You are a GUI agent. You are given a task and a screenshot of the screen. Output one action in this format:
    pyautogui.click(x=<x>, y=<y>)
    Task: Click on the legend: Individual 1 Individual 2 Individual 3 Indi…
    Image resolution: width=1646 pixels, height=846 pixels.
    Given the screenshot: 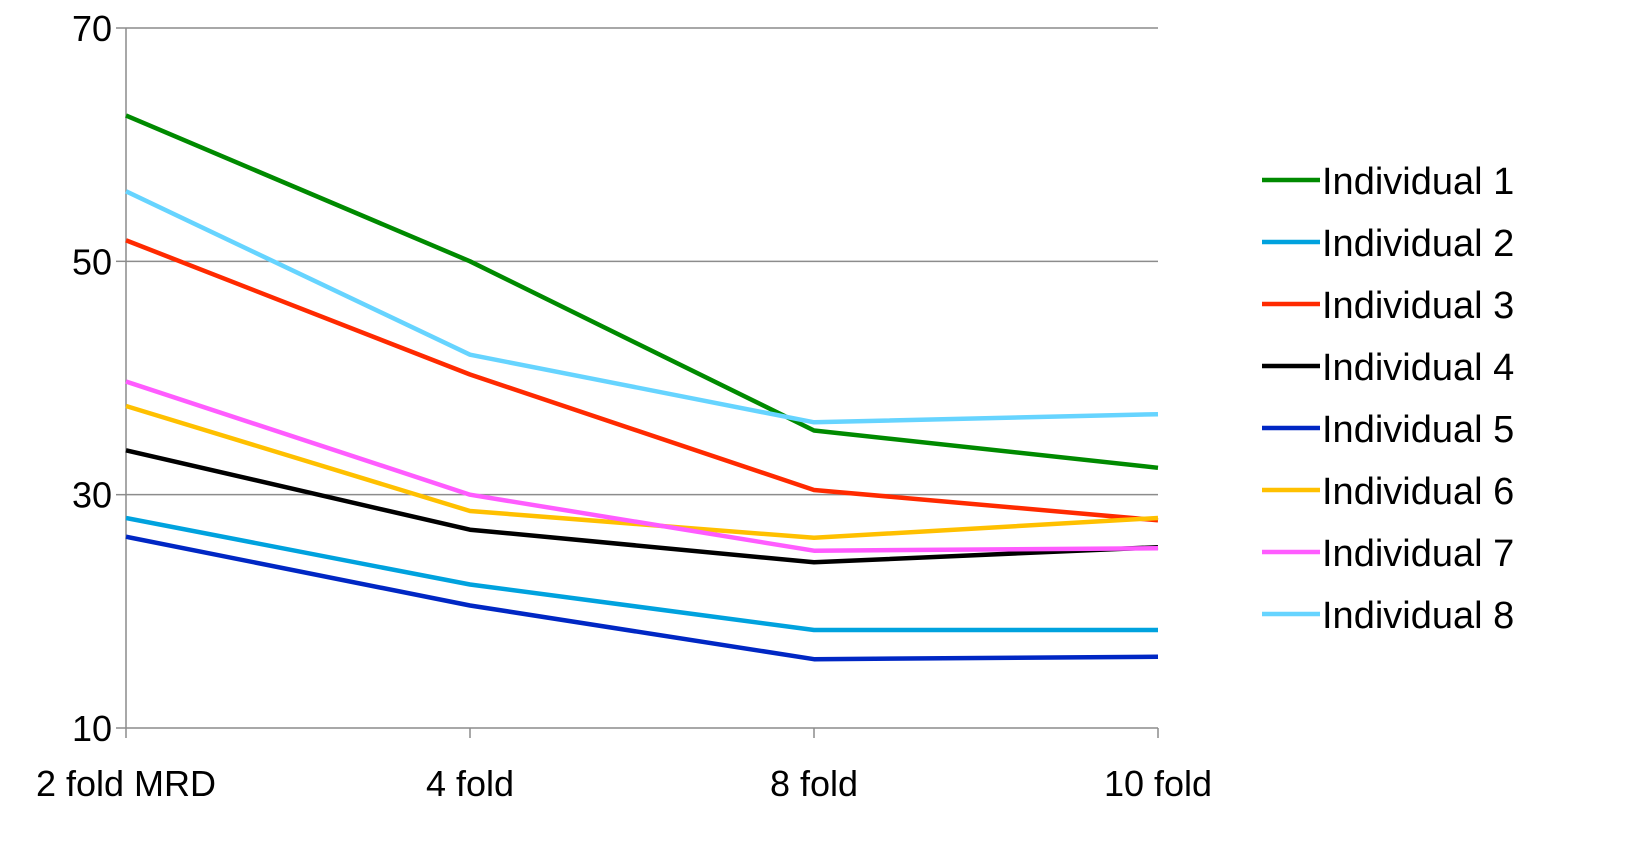 What is the action you would take?
    pyautogui.click(x=1388, y=399)
    